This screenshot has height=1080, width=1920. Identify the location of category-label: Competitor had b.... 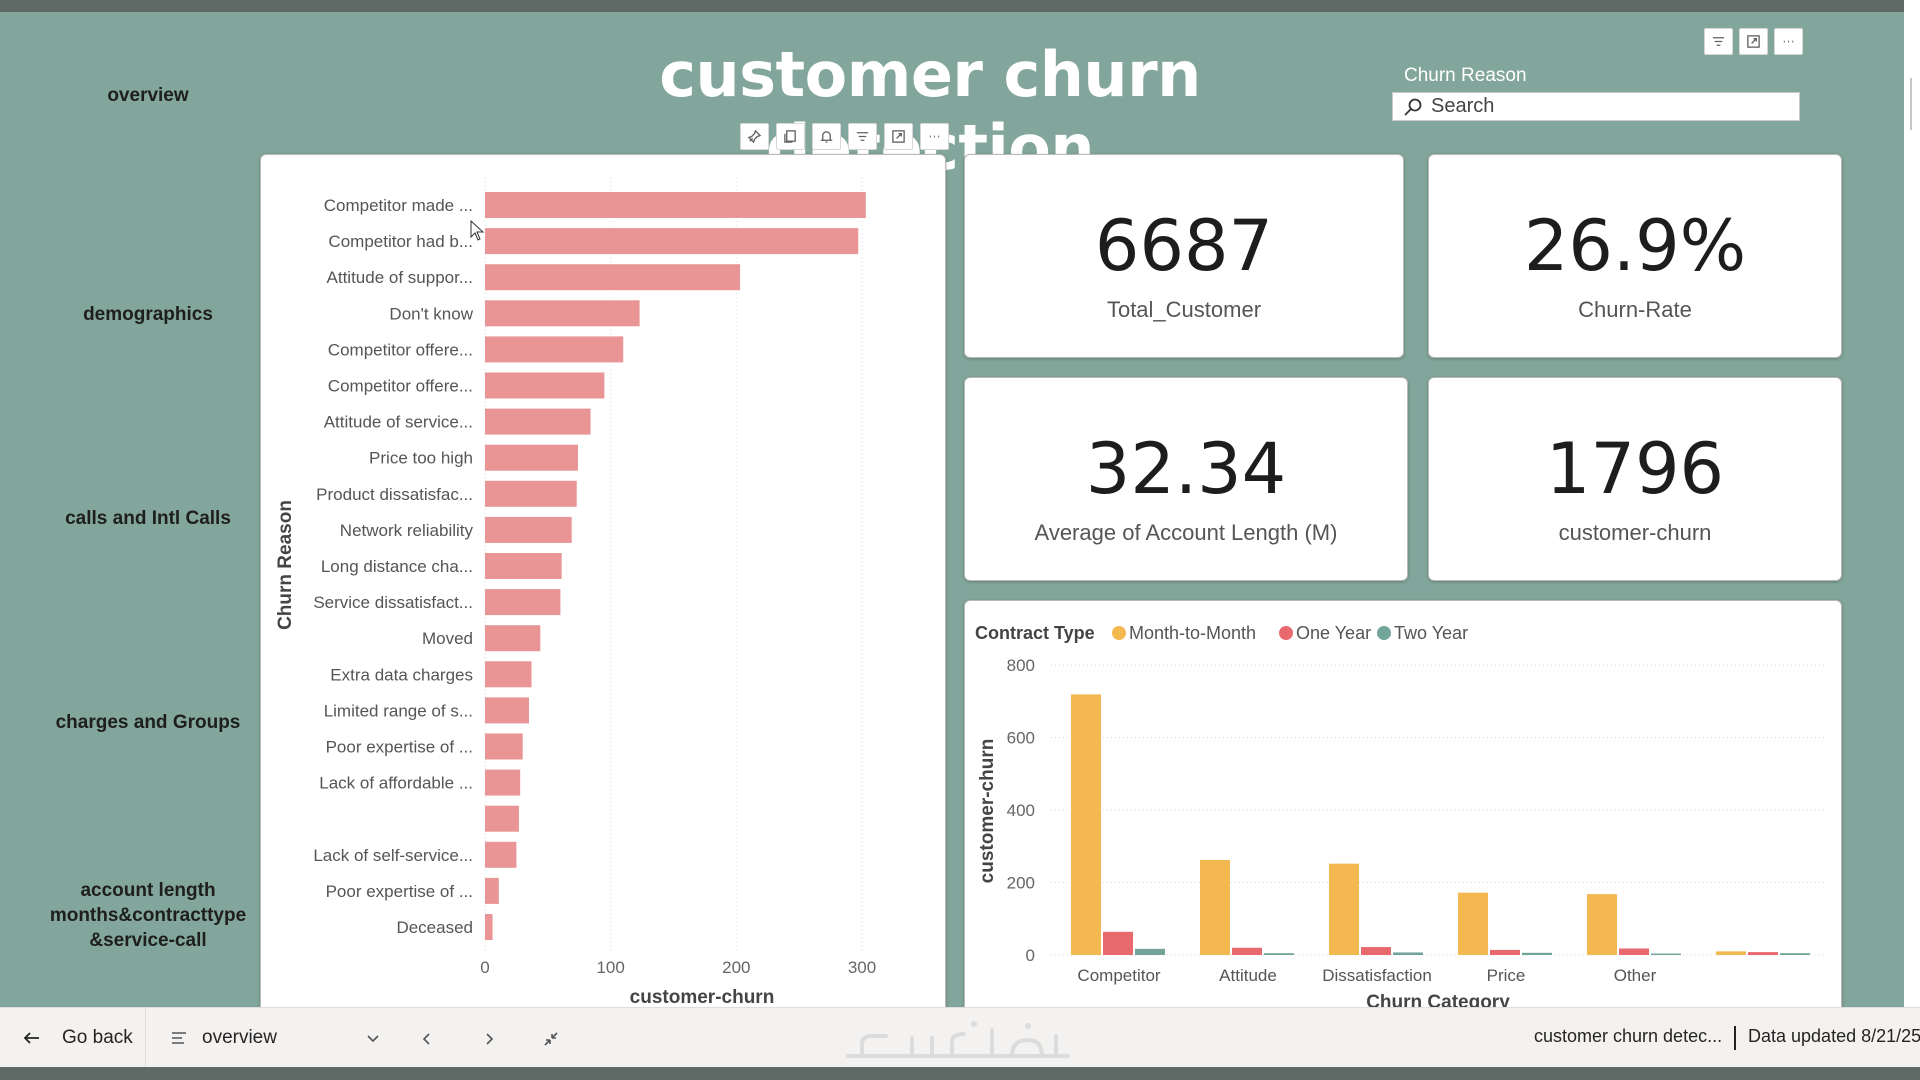
(400, 241).